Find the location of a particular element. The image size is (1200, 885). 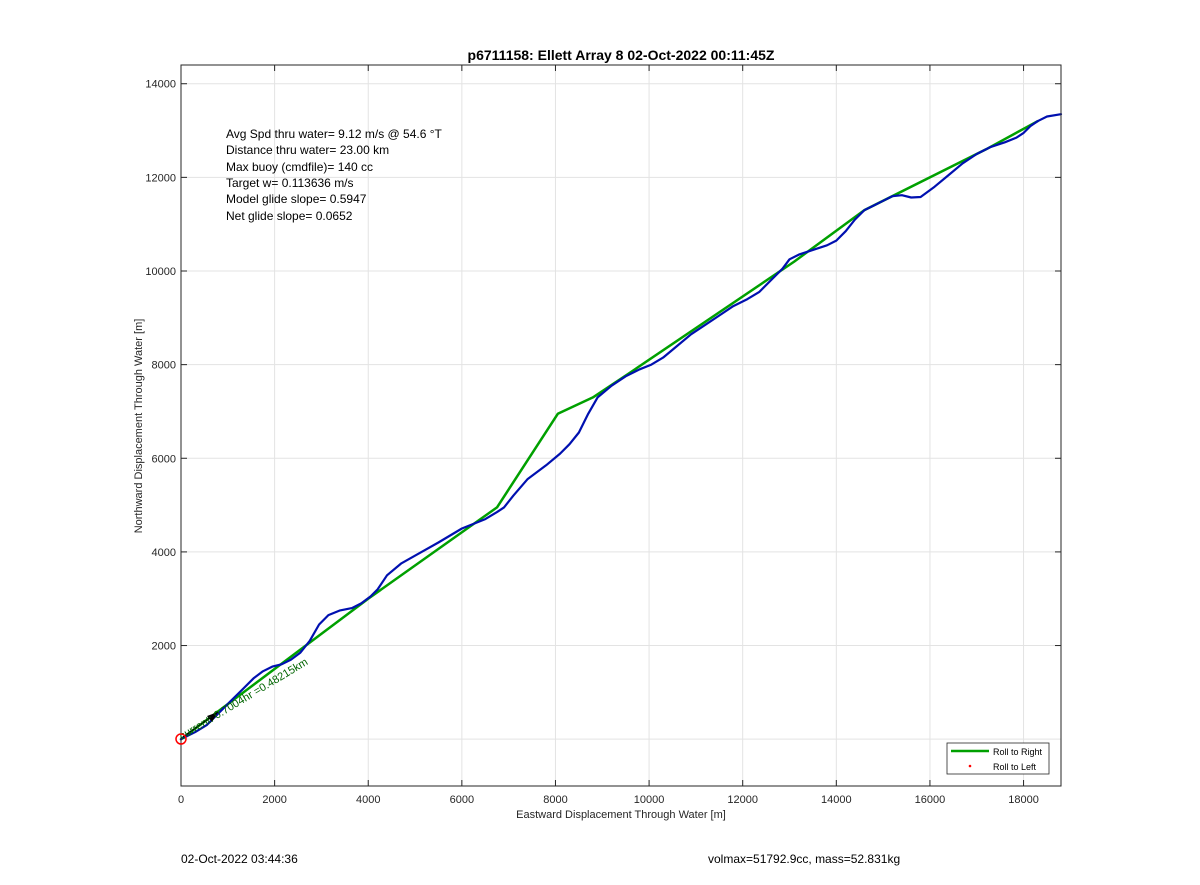

y-tick-label: 6000 is located at coordinates (164, 459).